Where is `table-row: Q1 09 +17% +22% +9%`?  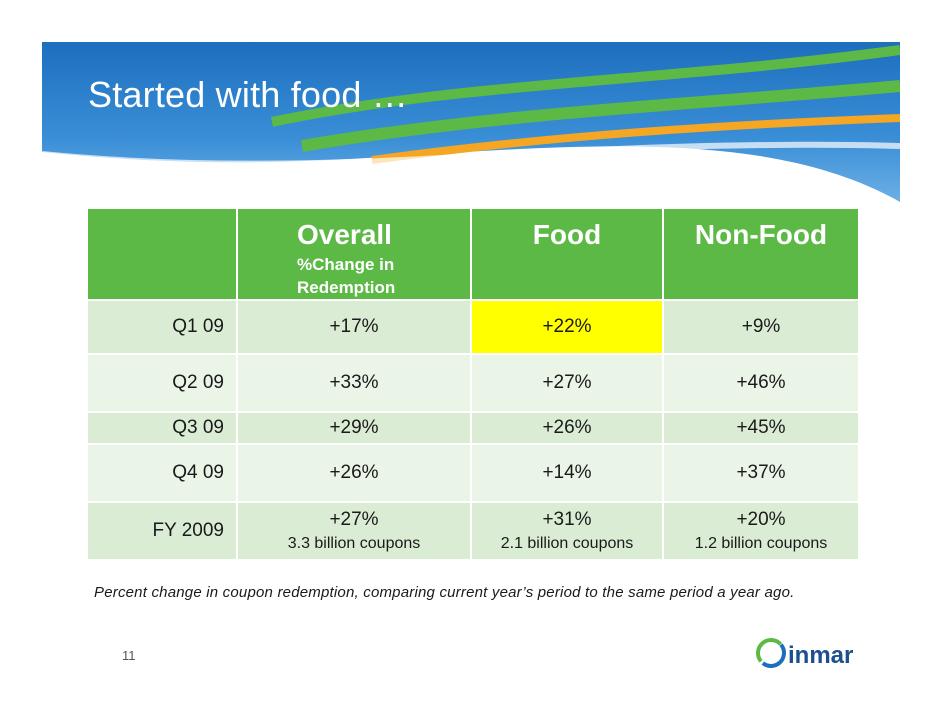
table-row: Q1 09 +17% +22% +9% is located at coordinates (473, 327).